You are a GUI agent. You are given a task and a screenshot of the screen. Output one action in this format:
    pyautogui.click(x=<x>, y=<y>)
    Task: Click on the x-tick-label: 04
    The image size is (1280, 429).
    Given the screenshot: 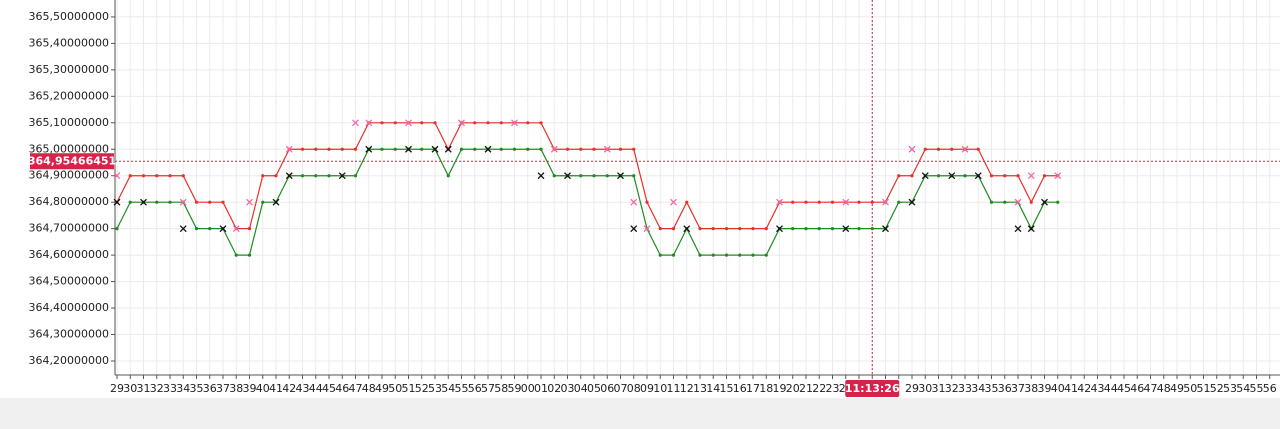 What is the action you would take?
    pyautogui.click(x=581, y=388)
    